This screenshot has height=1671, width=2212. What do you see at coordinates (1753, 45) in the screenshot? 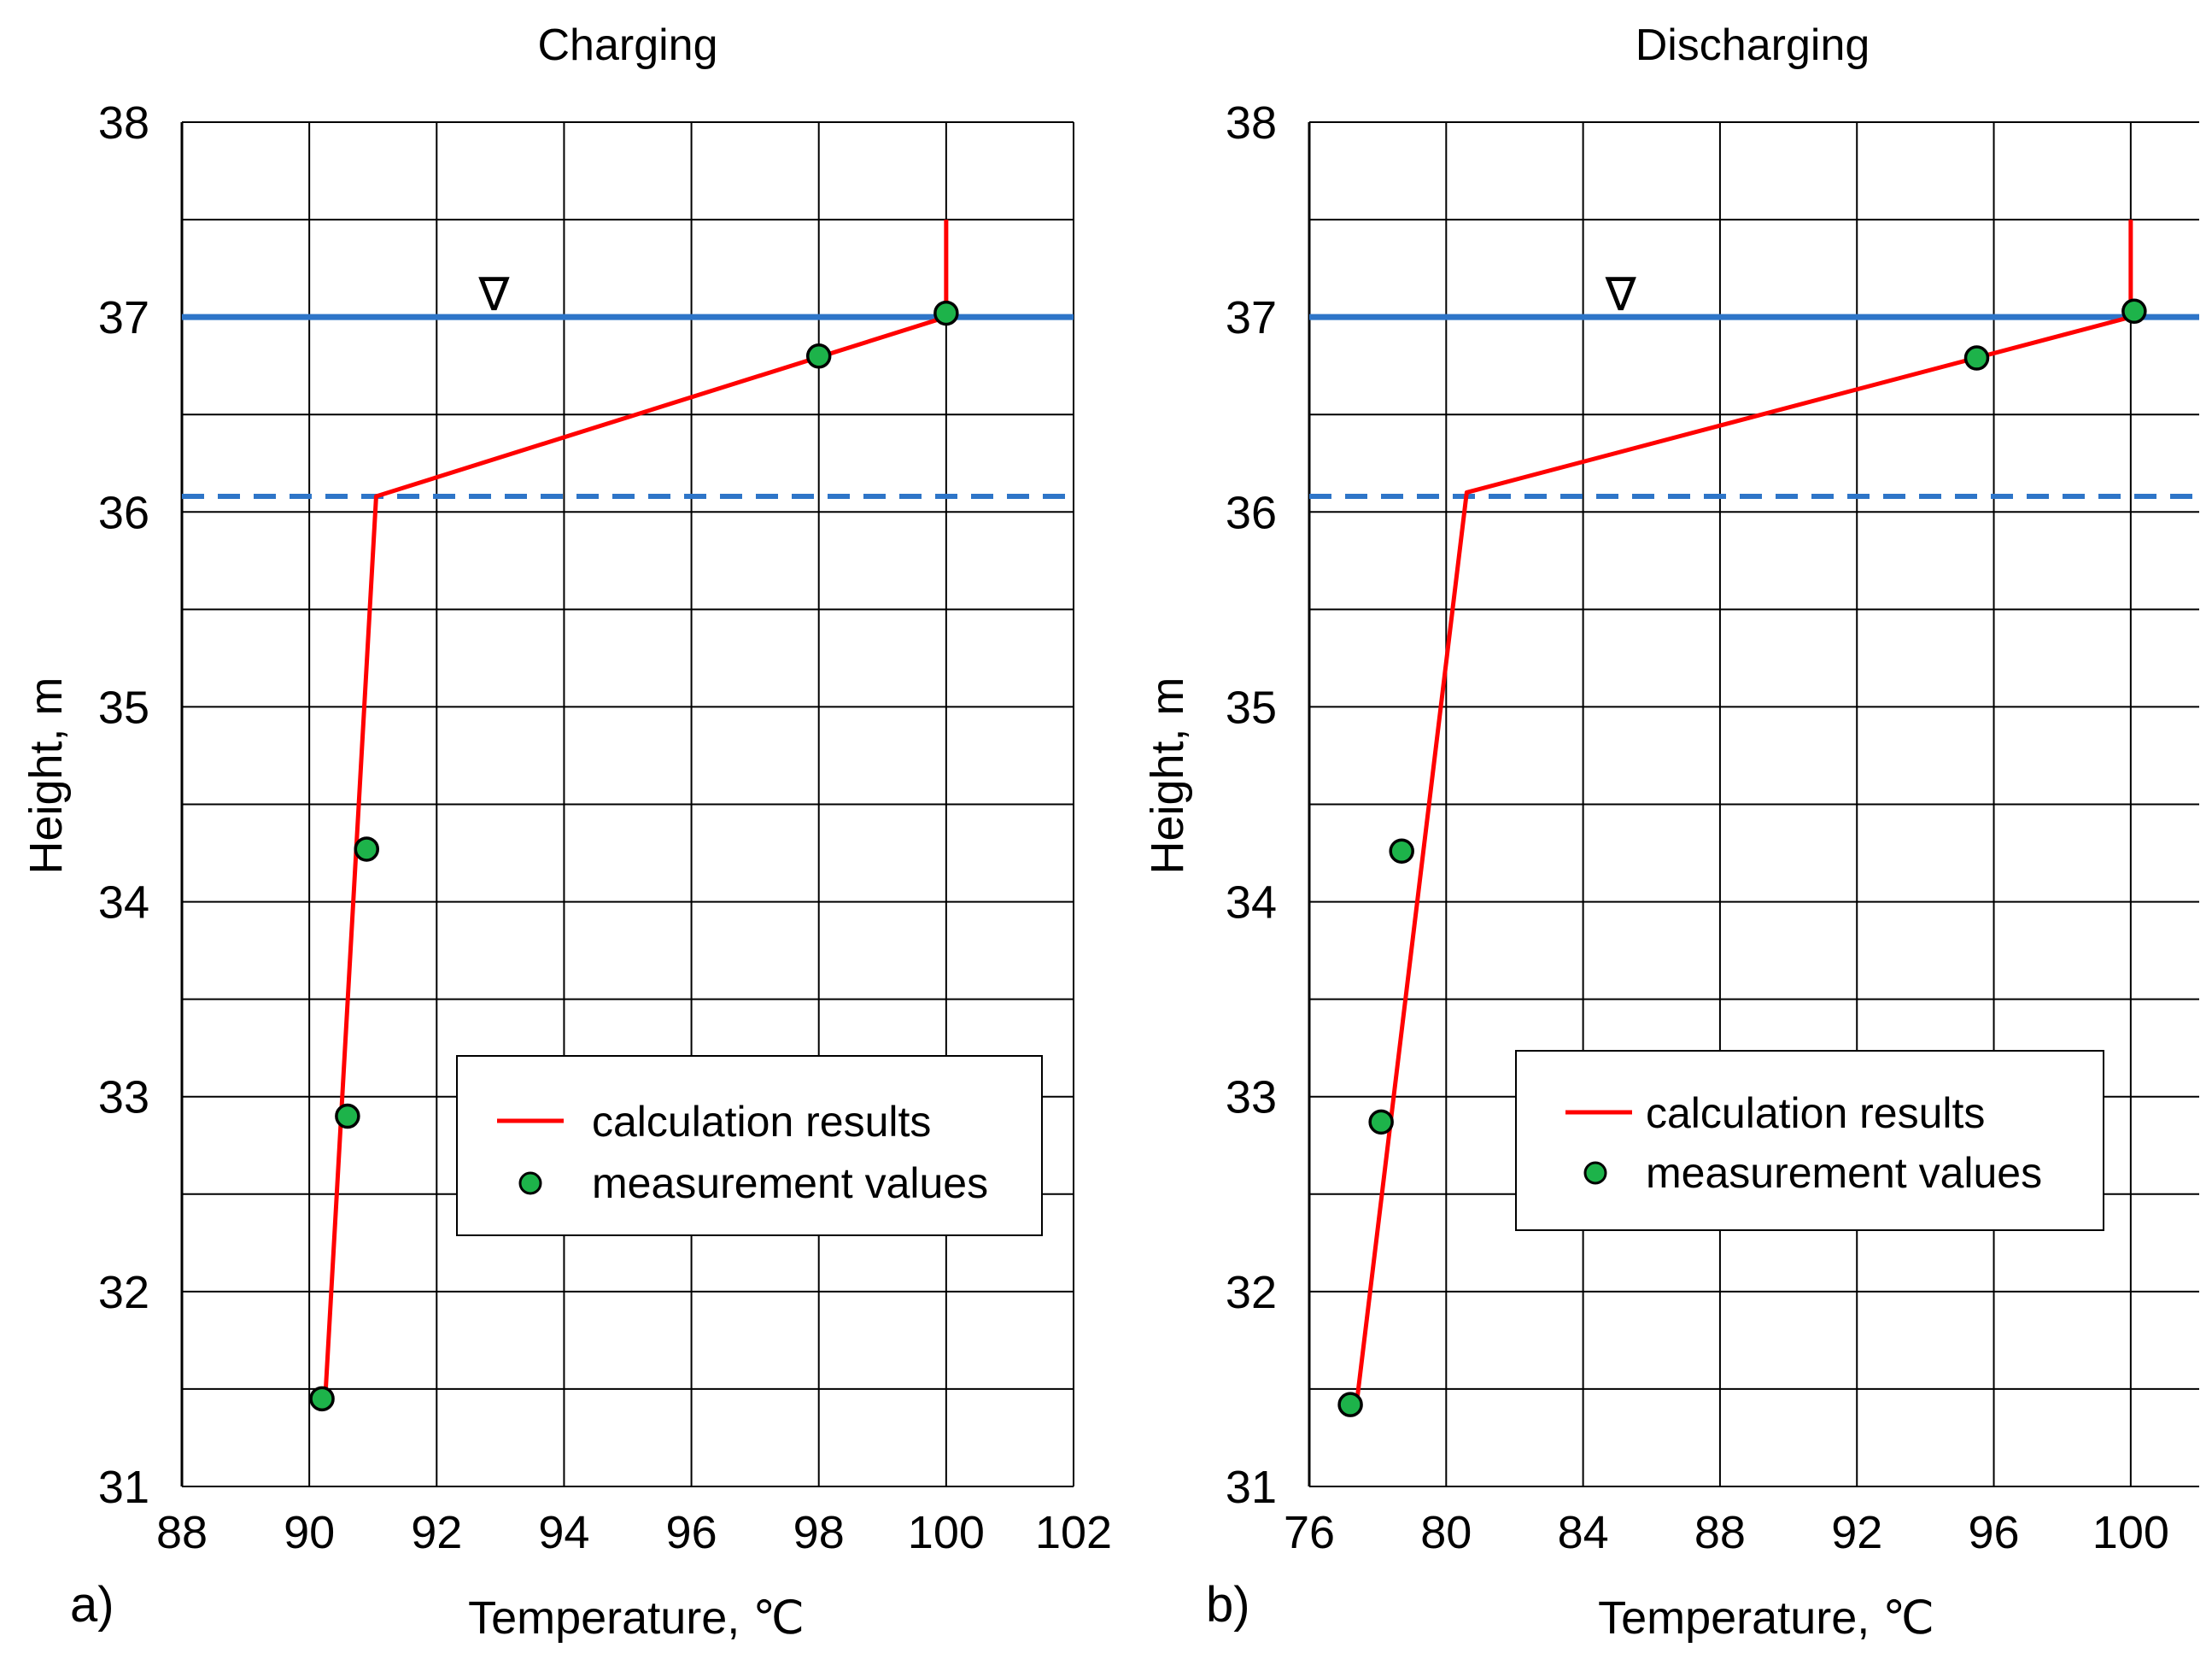
I see `chart-title: Discharging` at bounding box center [1753, 45].